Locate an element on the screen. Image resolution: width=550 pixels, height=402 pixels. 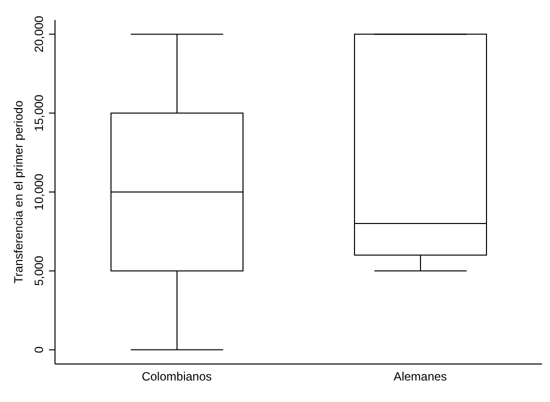
y-axis-title: Transferencia en el primer periodo is located at coordinates (18, 192).